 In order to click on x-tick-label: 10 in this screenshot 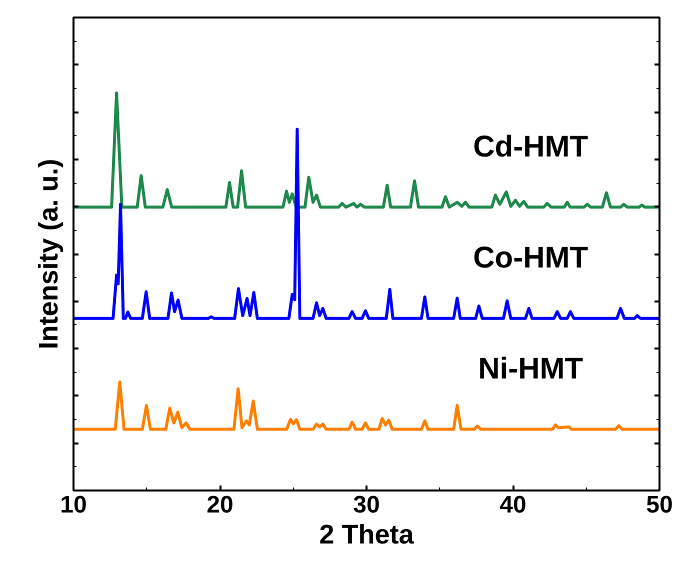, I will do `click(73, 505)`.